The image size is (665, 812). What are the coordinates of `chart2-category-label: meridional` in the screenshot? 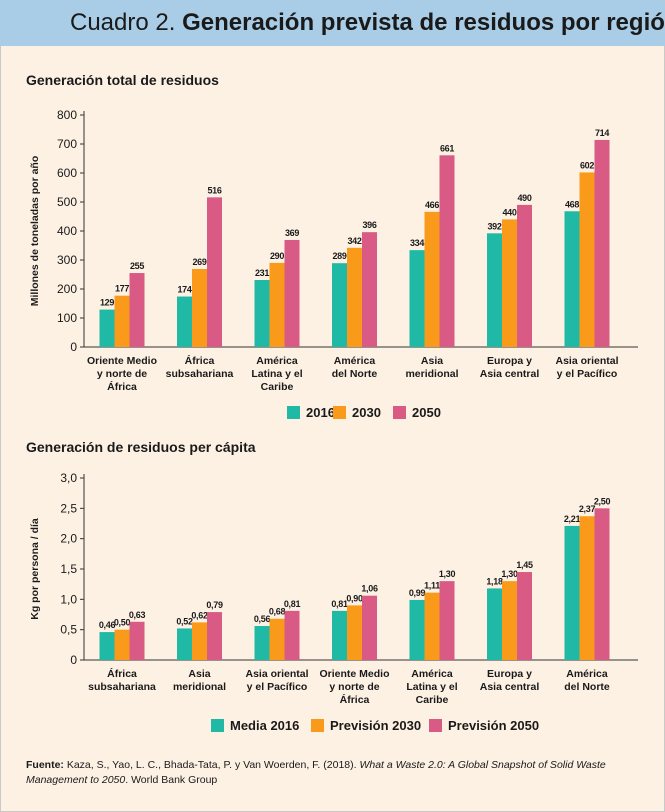 It's located at (199, 687).